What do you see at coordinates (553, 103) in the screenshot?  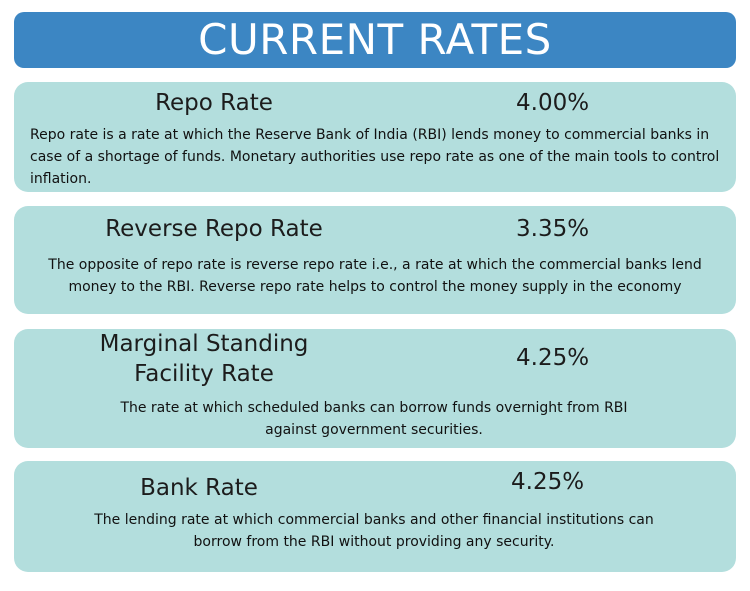 I see `rate-card-value: 4.00%` at bounding box center [553, 103].